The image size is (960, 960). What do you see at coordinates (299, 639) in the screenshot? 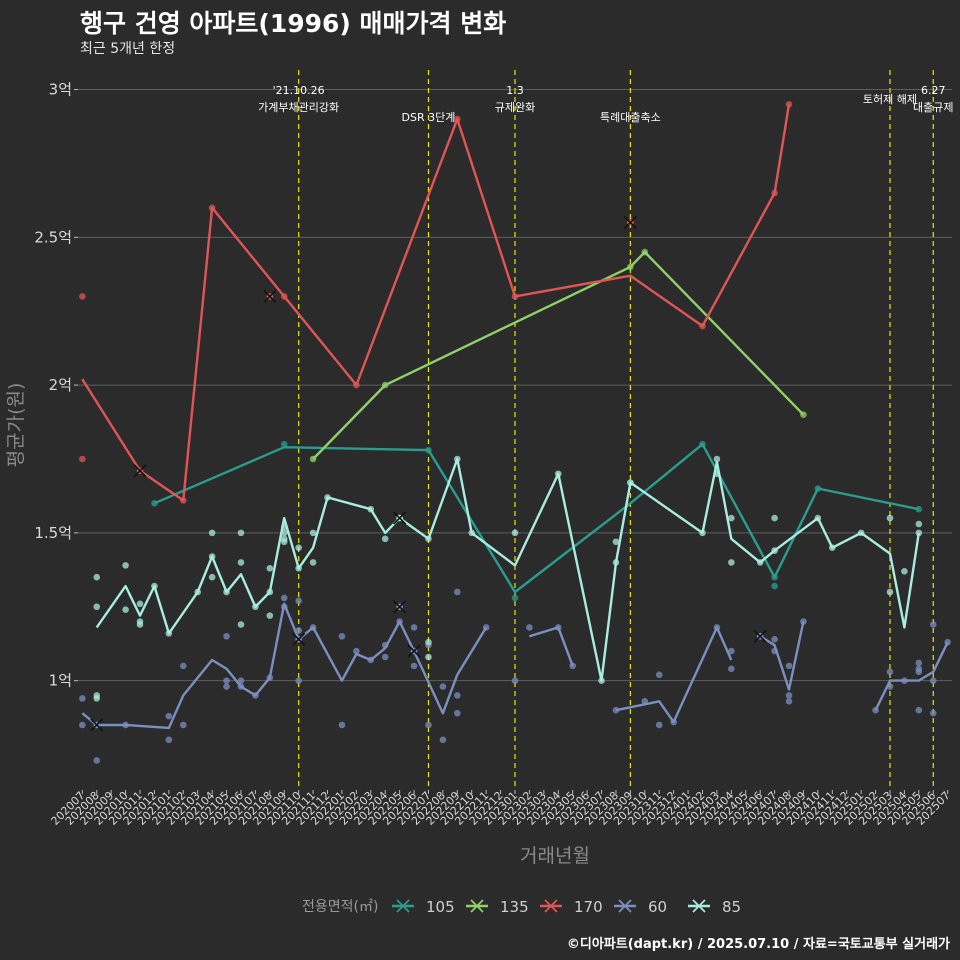
I see `cross-mark-60-1-b` at bounding box center [299, 639].